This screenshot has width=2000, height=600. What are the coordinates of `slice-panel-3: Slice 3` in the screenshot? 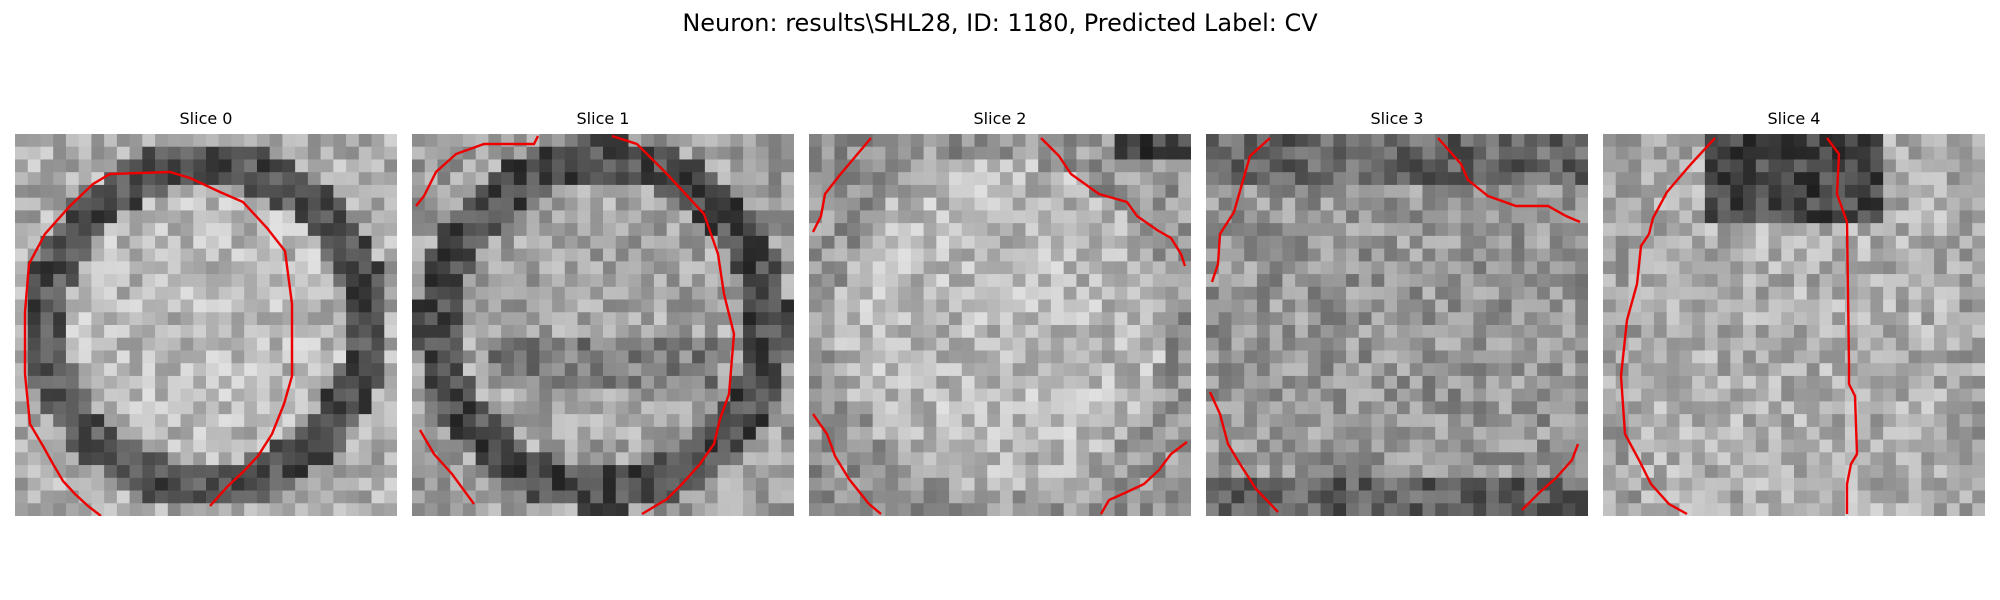 It's located at (1397, 312).